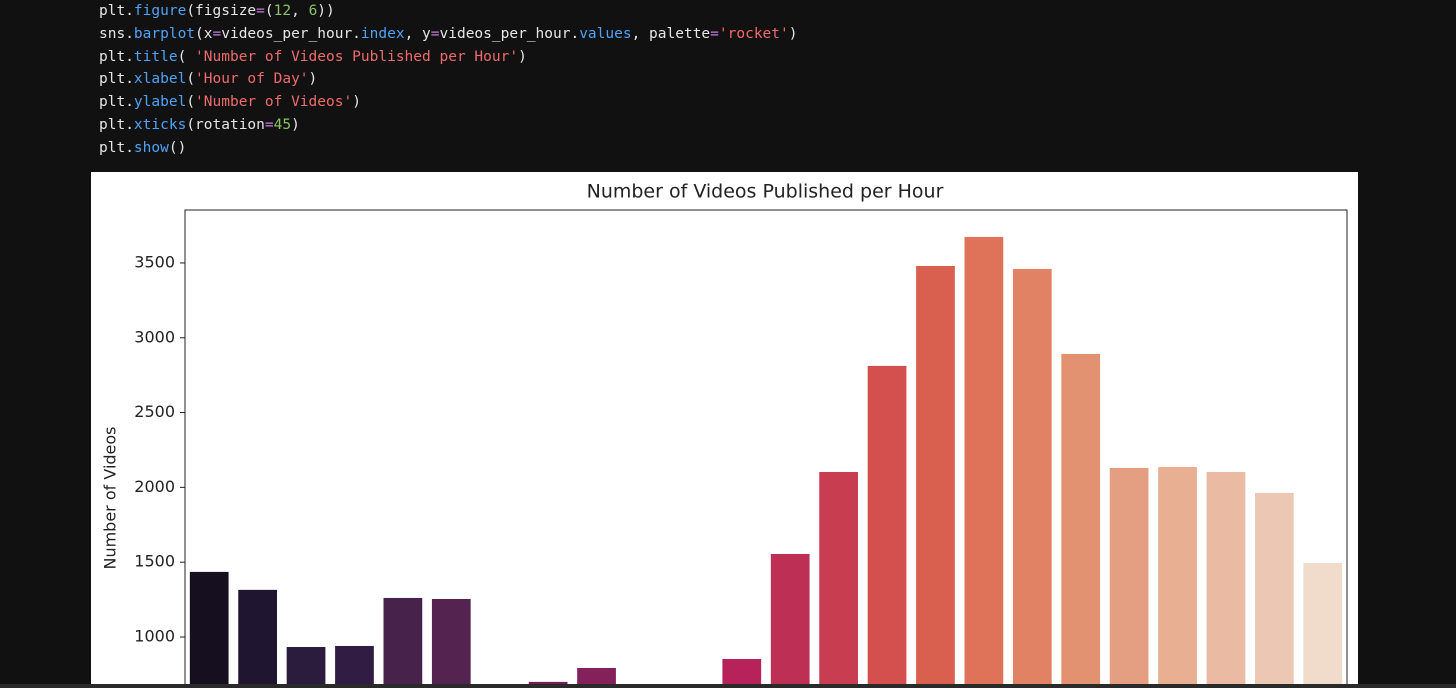  Describe the element at coordinates (382, 33) in the screenshot. I see `code-token: index` at that location.